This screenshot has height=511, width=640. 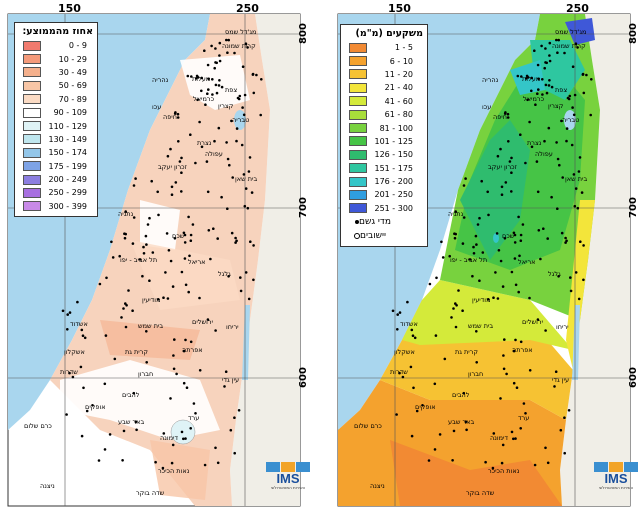 I want to click on place-label: גלגל, so click(x=554, y=274).